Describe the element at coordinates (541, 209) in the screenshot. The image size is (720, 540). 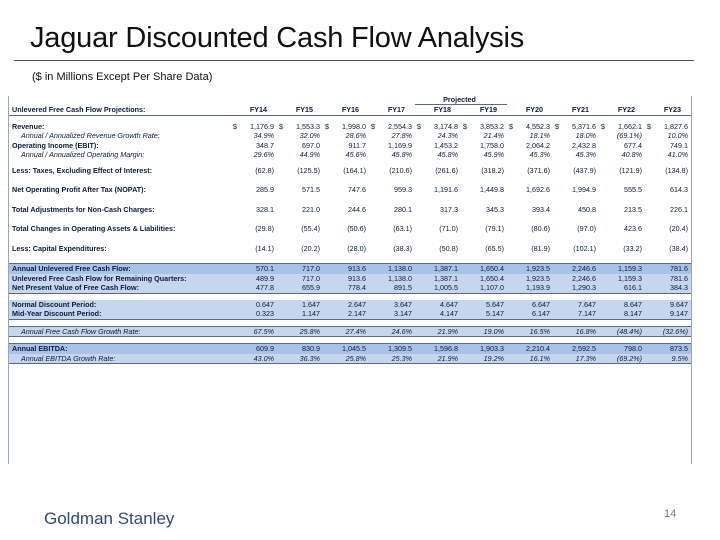
I see `noncash-adjustments-value-text: 393.4` at that location.